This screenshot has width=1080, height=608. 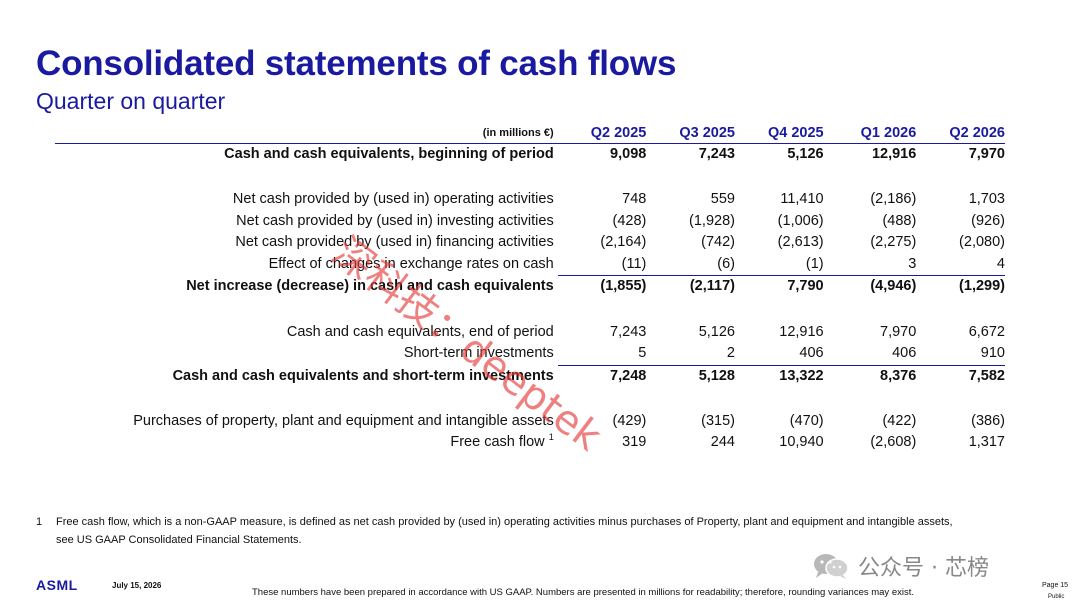 I want to click on cell-value: (488), so click(x=899, y=220).